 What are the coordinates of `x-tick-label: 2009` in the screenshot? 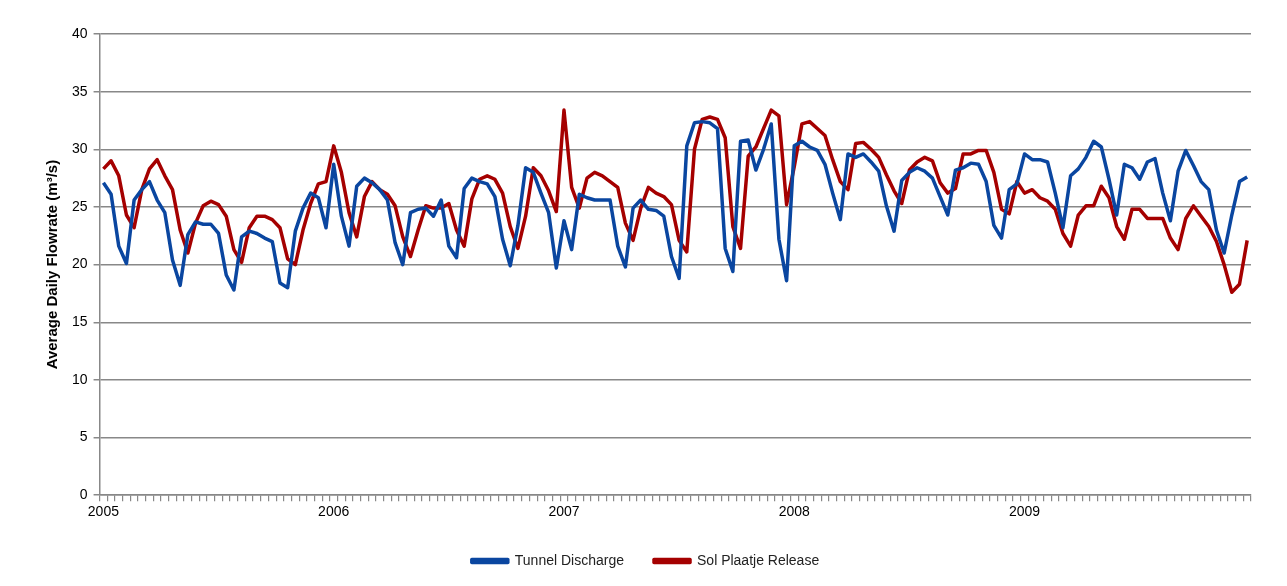 It's located at (1024, 511).